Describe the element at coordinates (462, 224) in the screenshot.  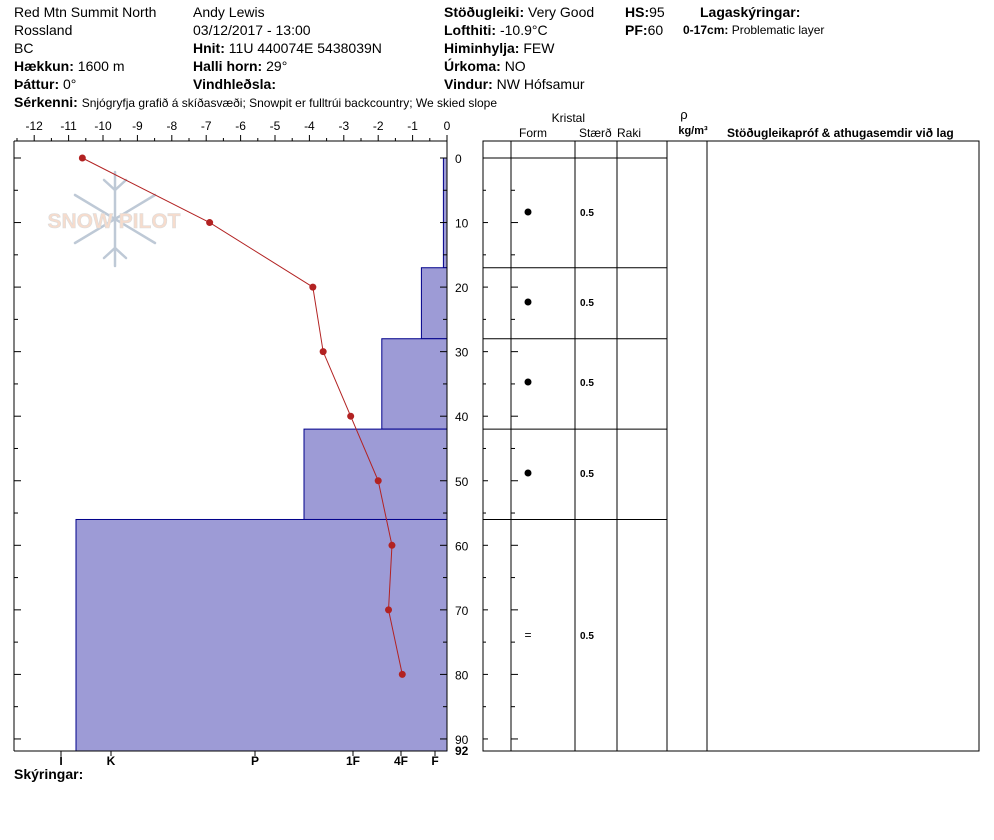
I see `depth-tick-label: 10` at that location.